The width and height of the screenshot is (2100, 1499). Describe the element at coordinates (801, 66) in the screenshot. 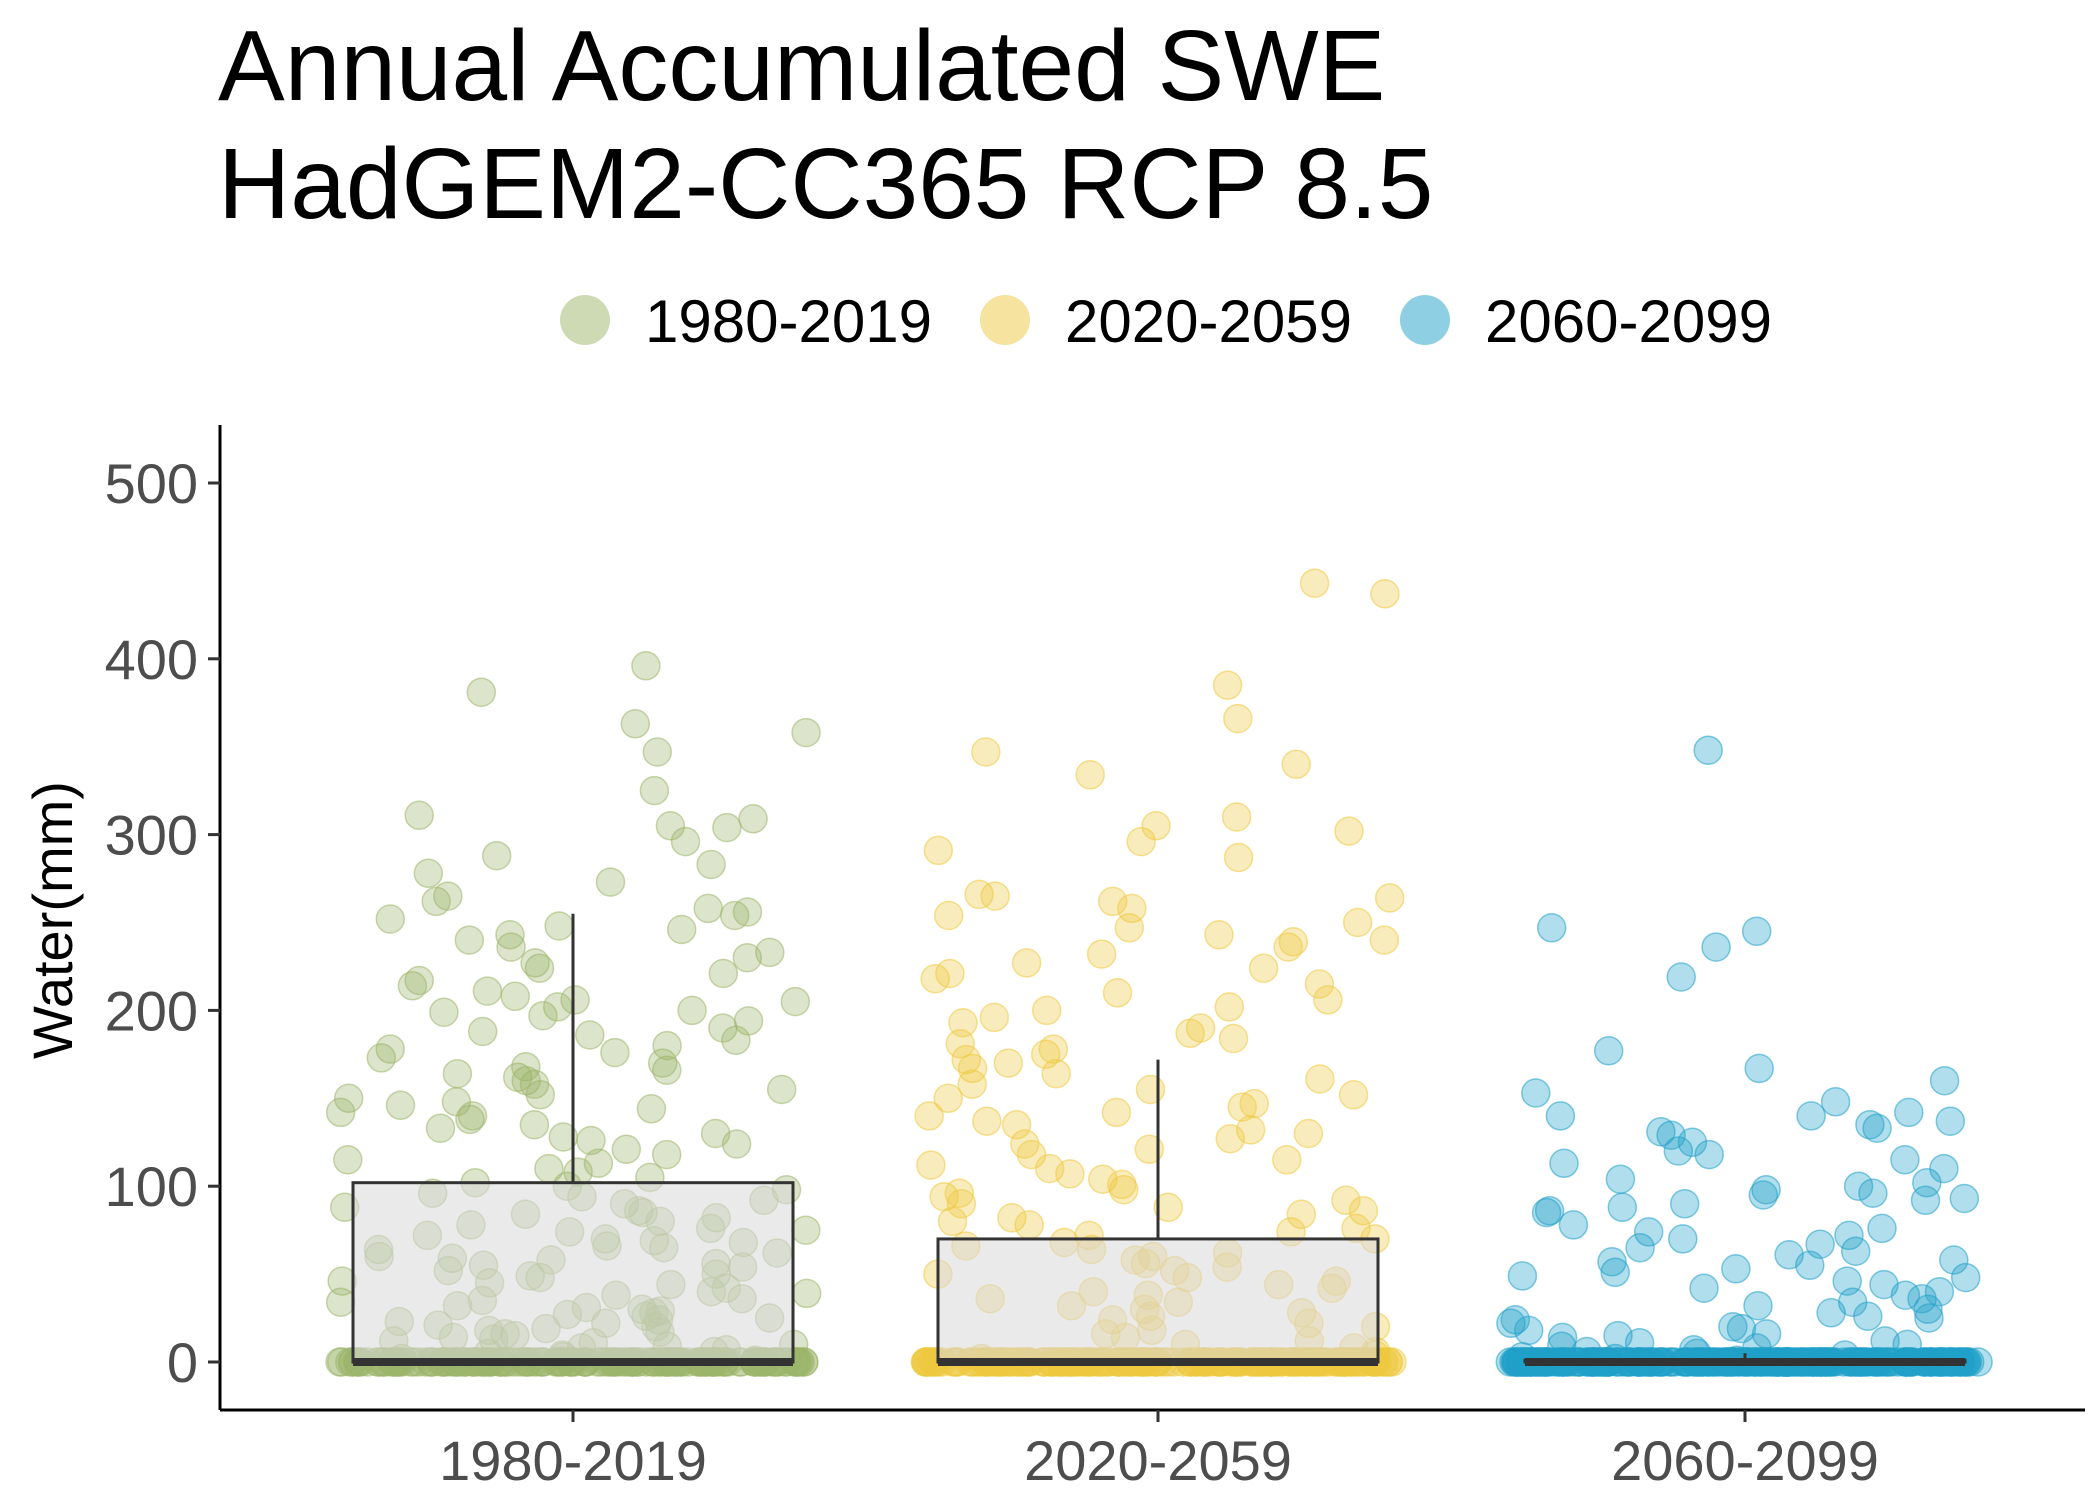

I see `chart-title-line-1: Annual Accumulated SWE` at that location.